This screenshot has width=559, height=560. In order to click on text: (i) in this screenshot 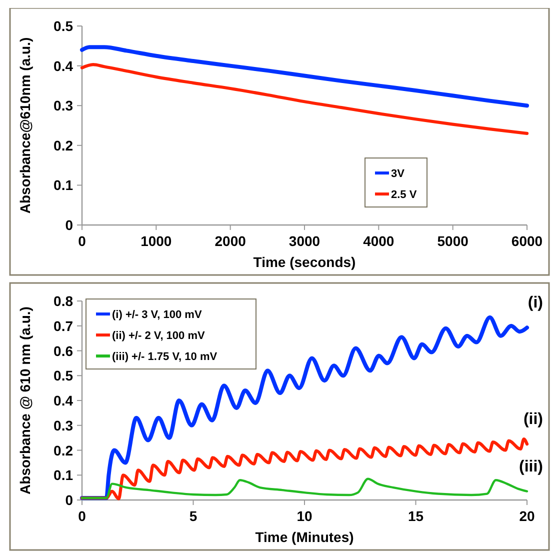, I will do `click(535, 303)`.